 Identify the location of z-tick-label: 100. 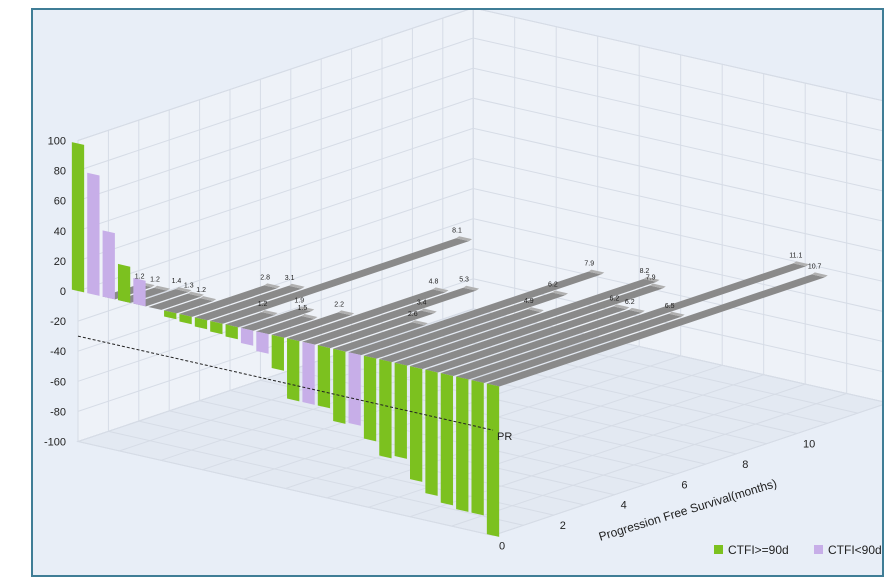
(57, 142).